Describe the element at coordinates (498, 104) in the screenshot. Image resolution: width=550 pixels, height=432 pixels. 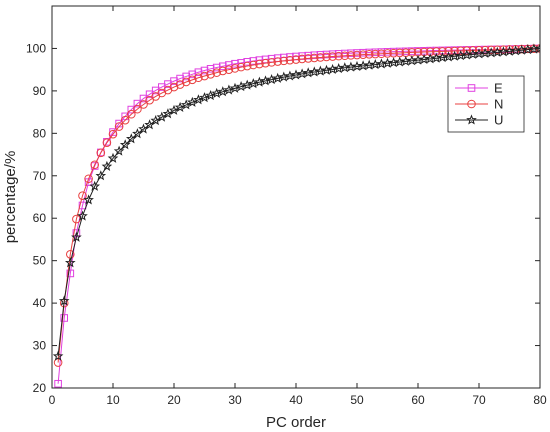
I see `legend-label-N: N` at that location.